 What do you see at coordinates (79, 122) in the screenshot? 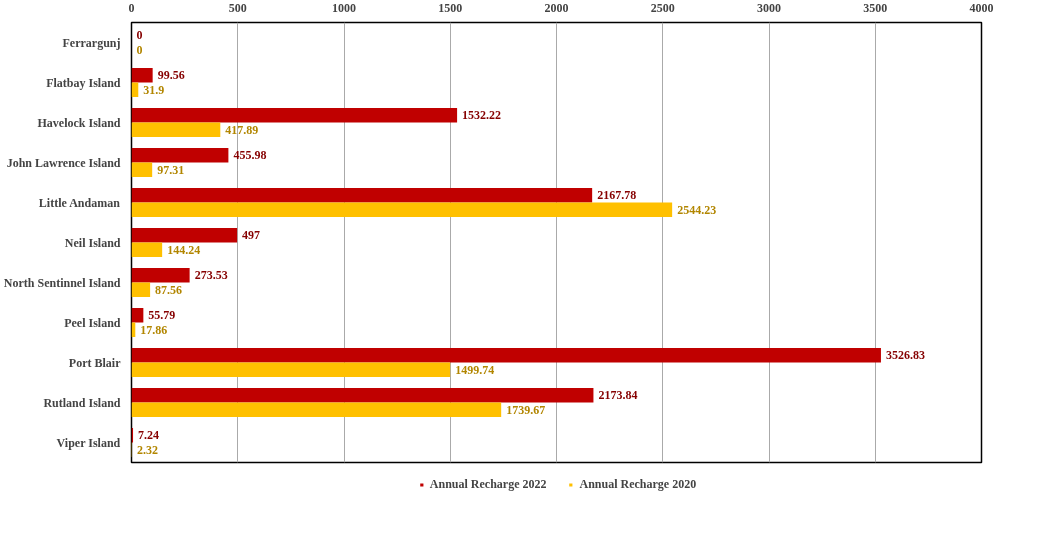
I see `y-tick-label: Havelock Island` at bounding box center [79, 122].